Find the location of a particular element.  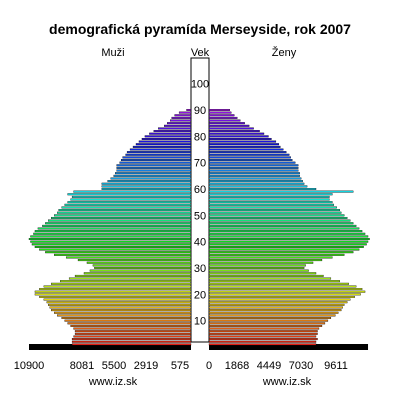

male-tick-4: 575 is located at coordinates (180, 366).